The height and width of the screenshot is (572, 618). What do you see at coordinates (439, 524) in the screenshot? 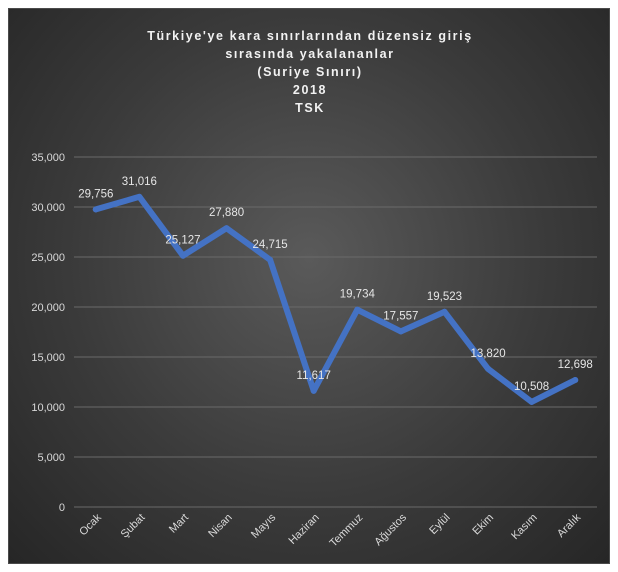
I see `x-tick-label: Eylül` at bounding box center [439, 524].